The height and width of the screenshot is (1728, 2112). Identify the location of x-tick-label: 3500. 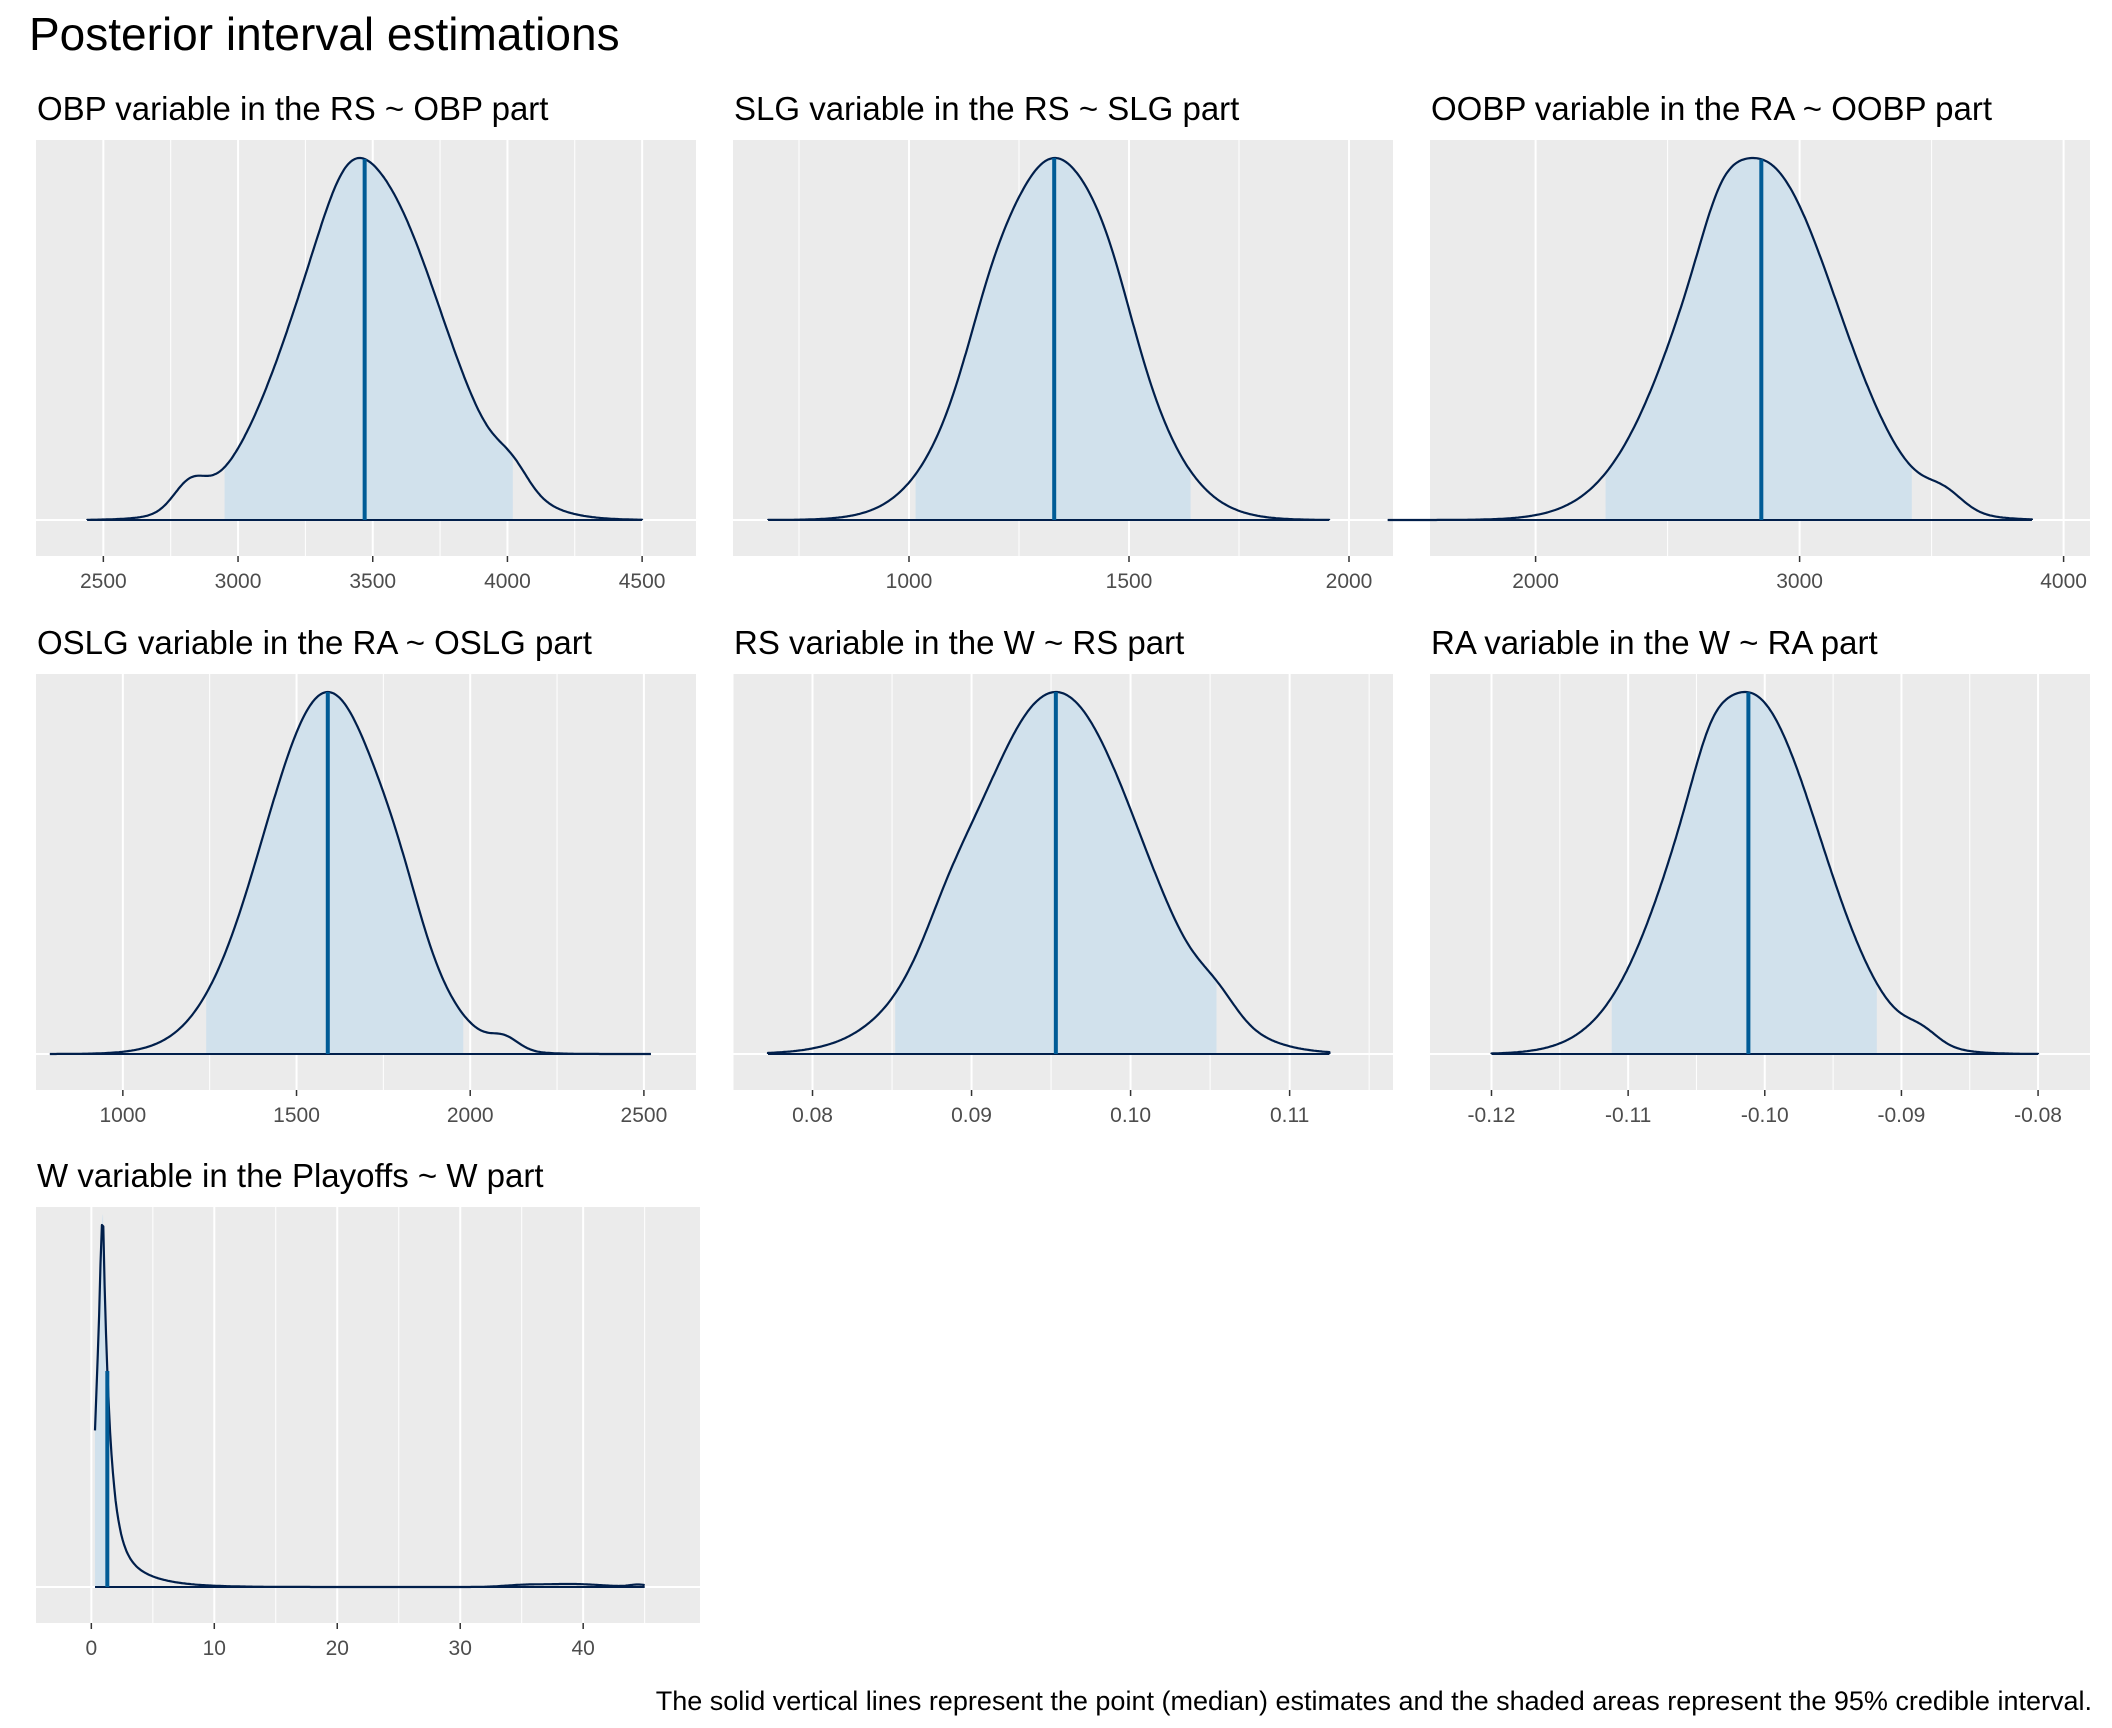
(372, 581).